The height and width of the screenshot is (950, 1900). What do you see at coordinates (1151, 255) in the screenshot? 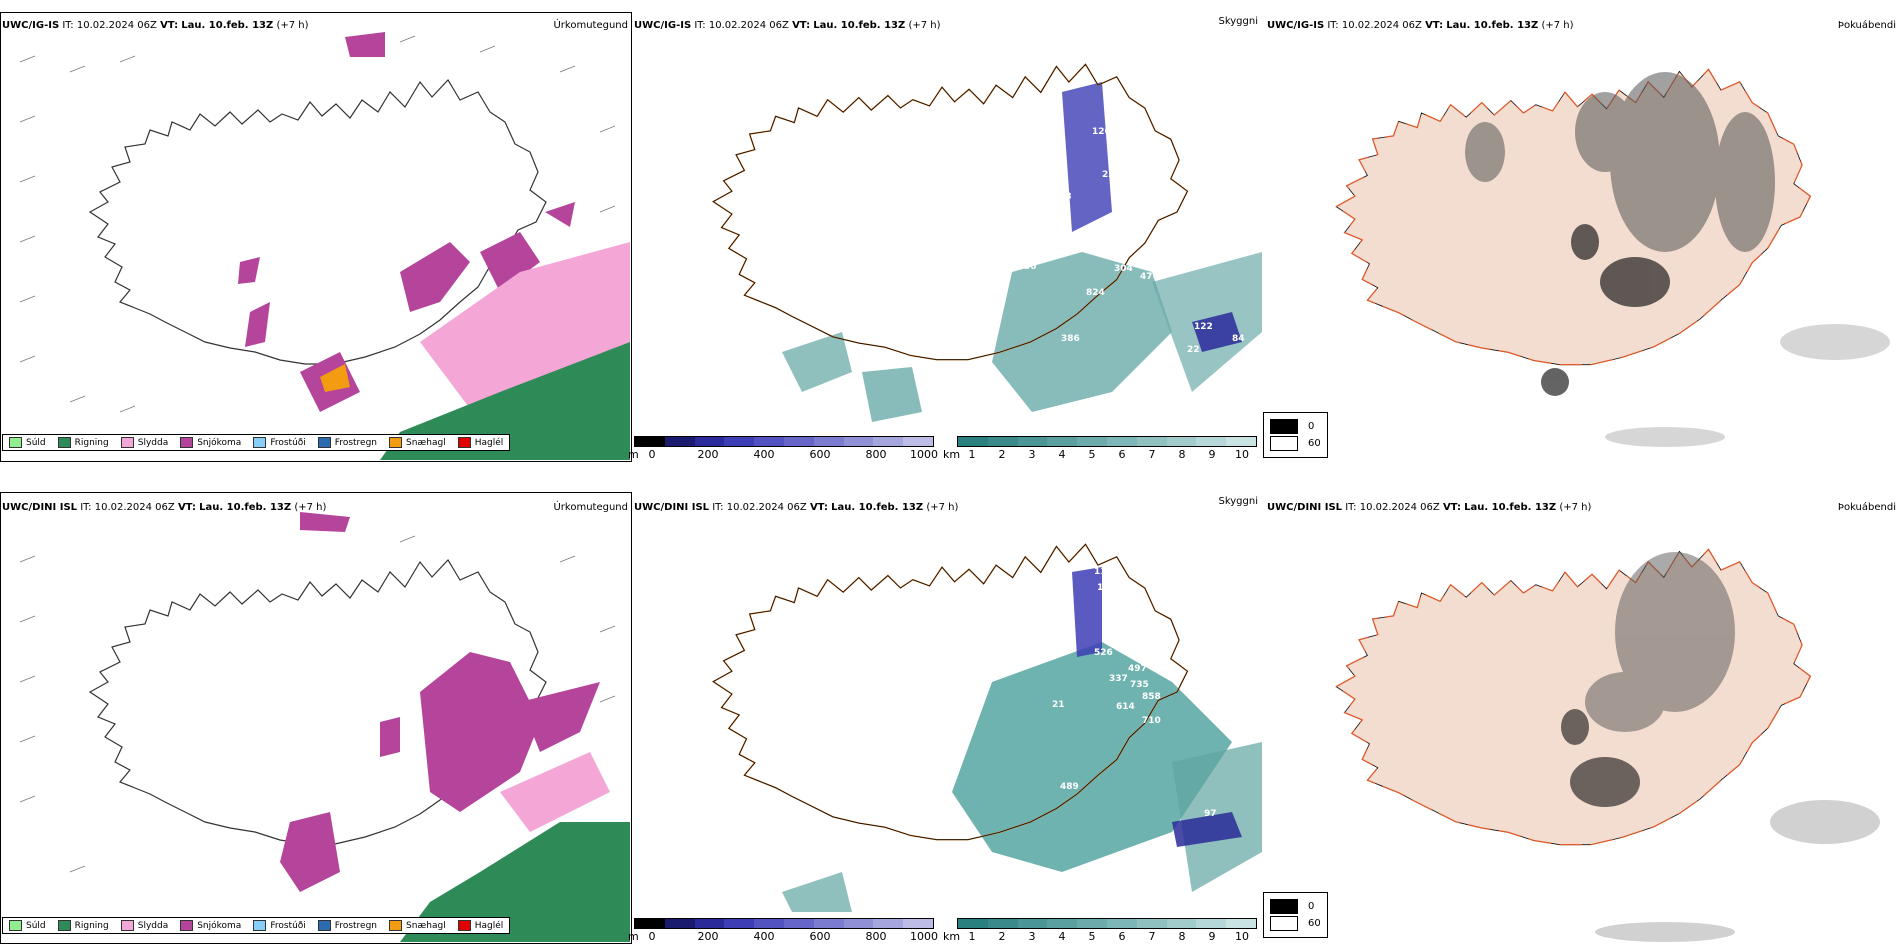
I see `vis-label: 377` at bounding box center [1151, 255].